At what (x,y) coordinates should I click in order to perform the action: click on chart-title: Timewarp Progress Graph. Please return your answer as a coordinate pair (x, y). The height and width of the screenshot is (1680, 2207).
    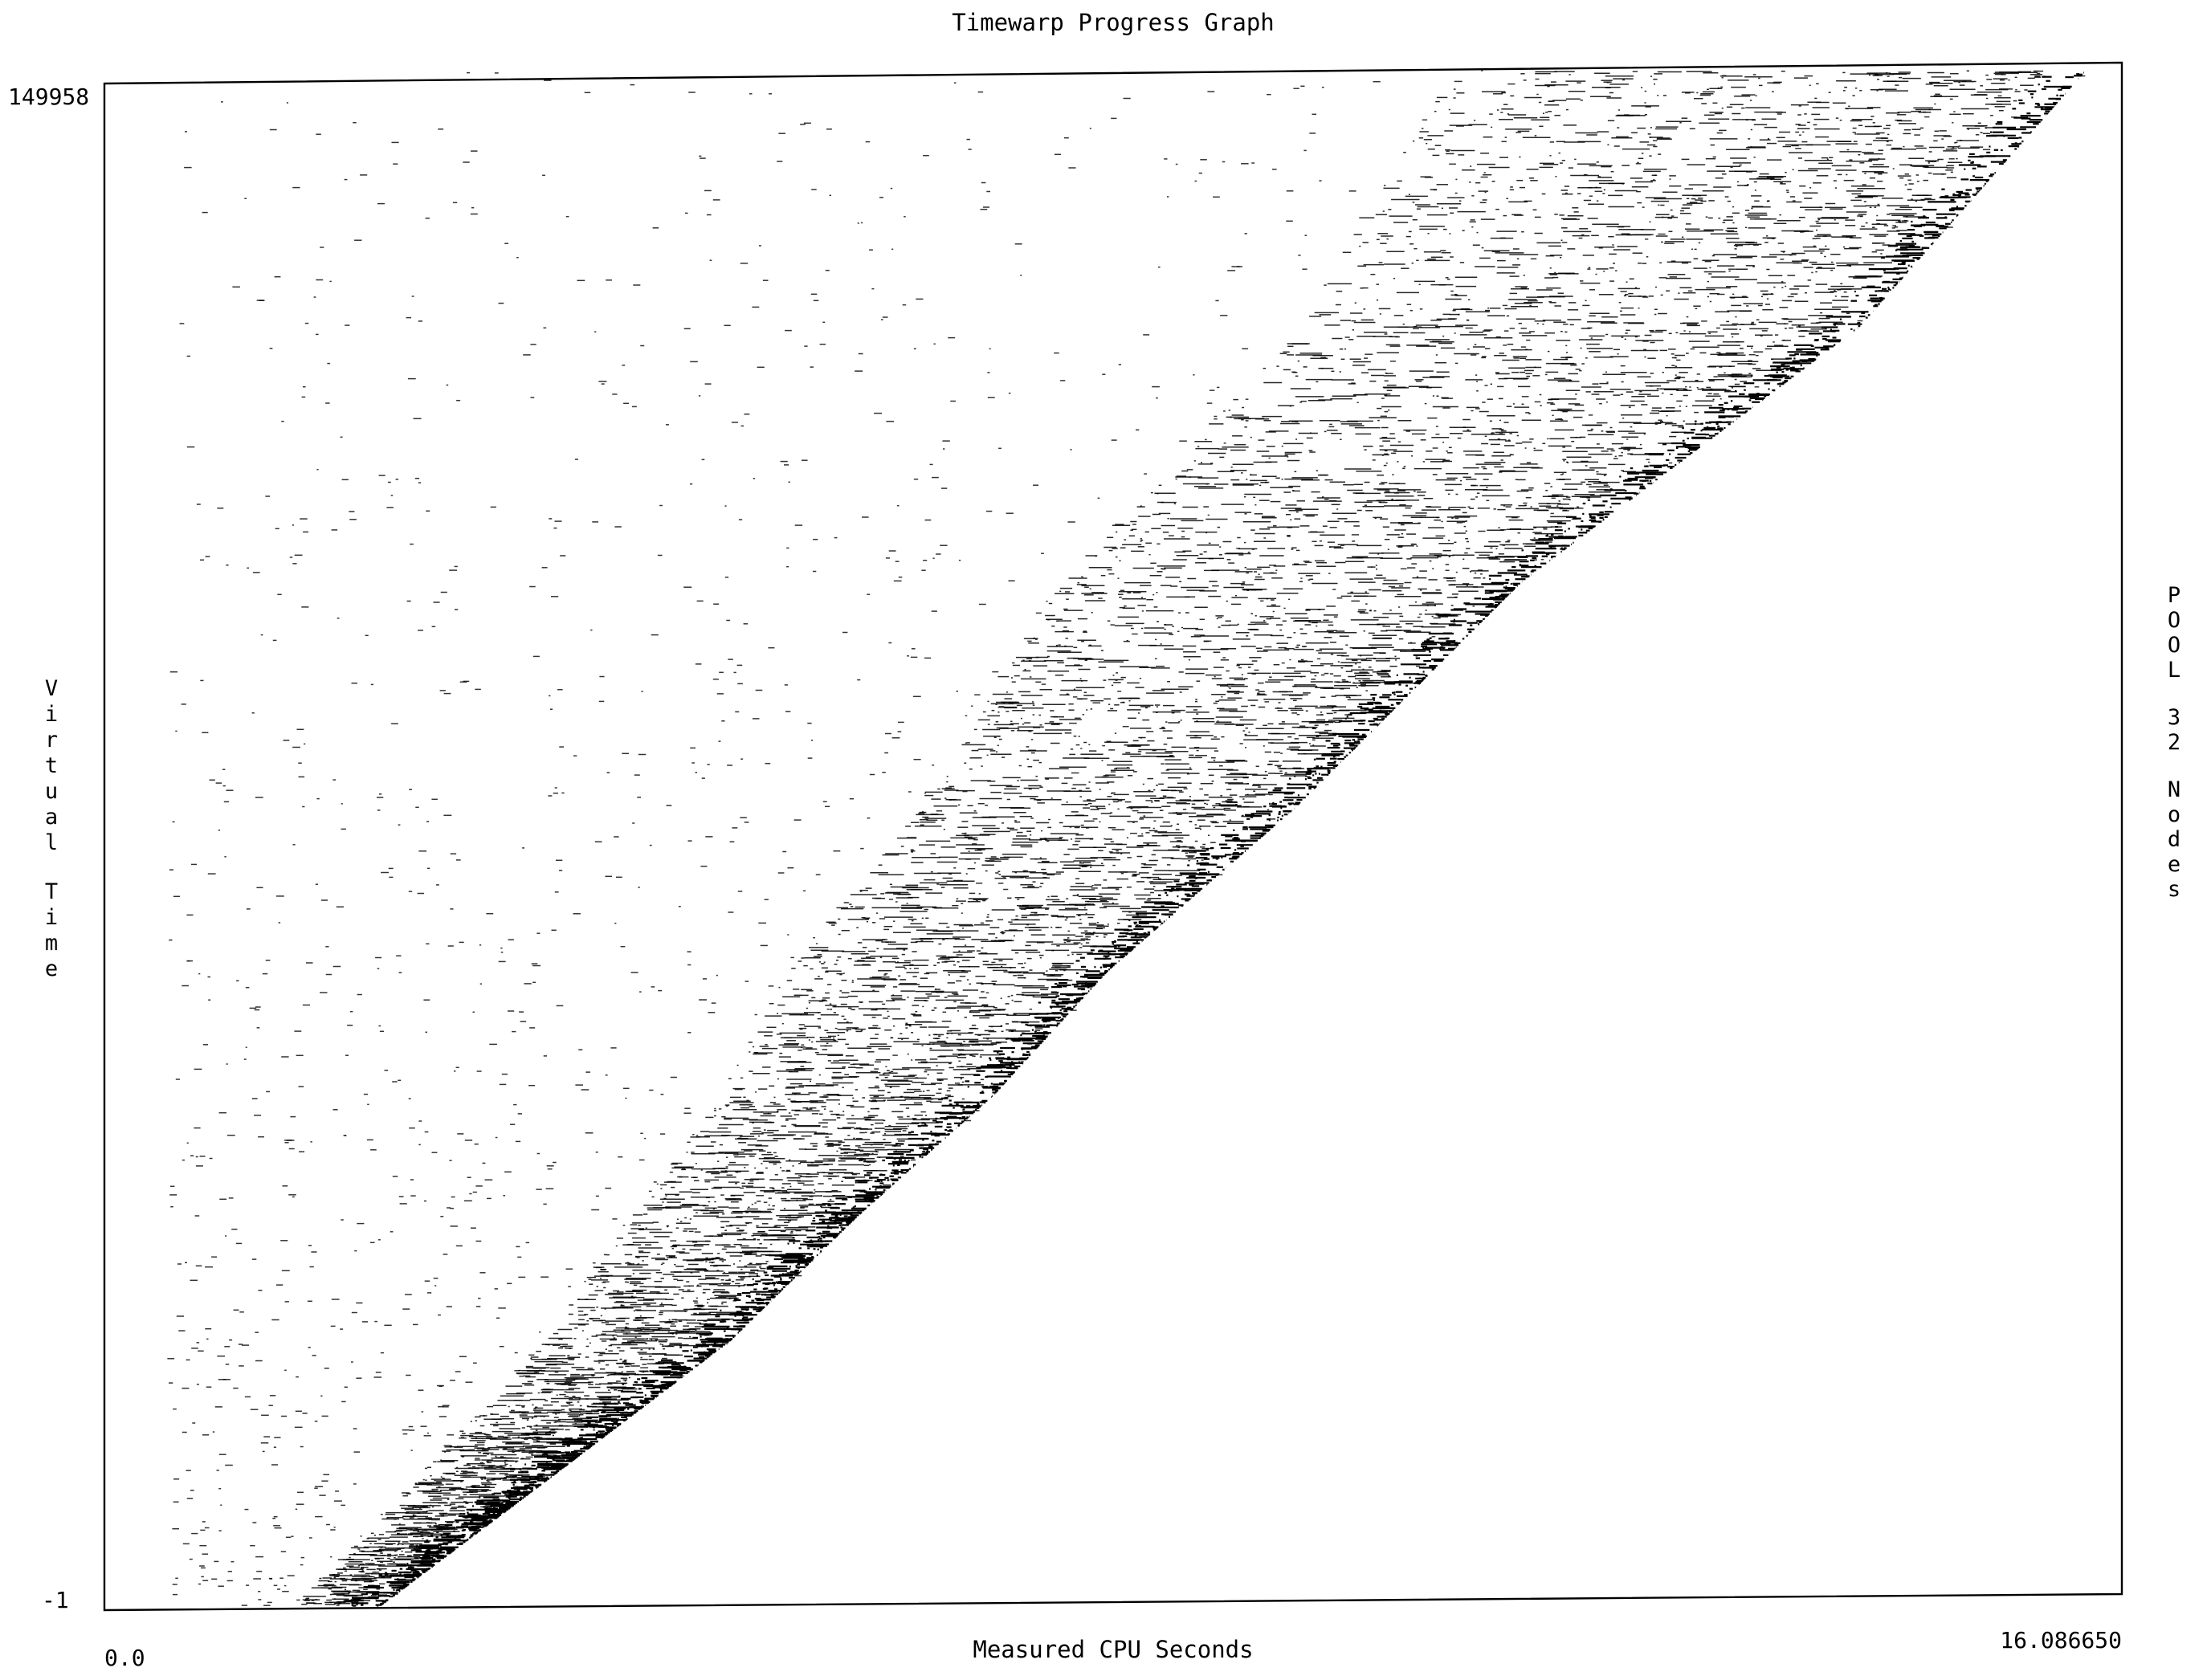
    Looking at the image, I should click on (1113, 22).